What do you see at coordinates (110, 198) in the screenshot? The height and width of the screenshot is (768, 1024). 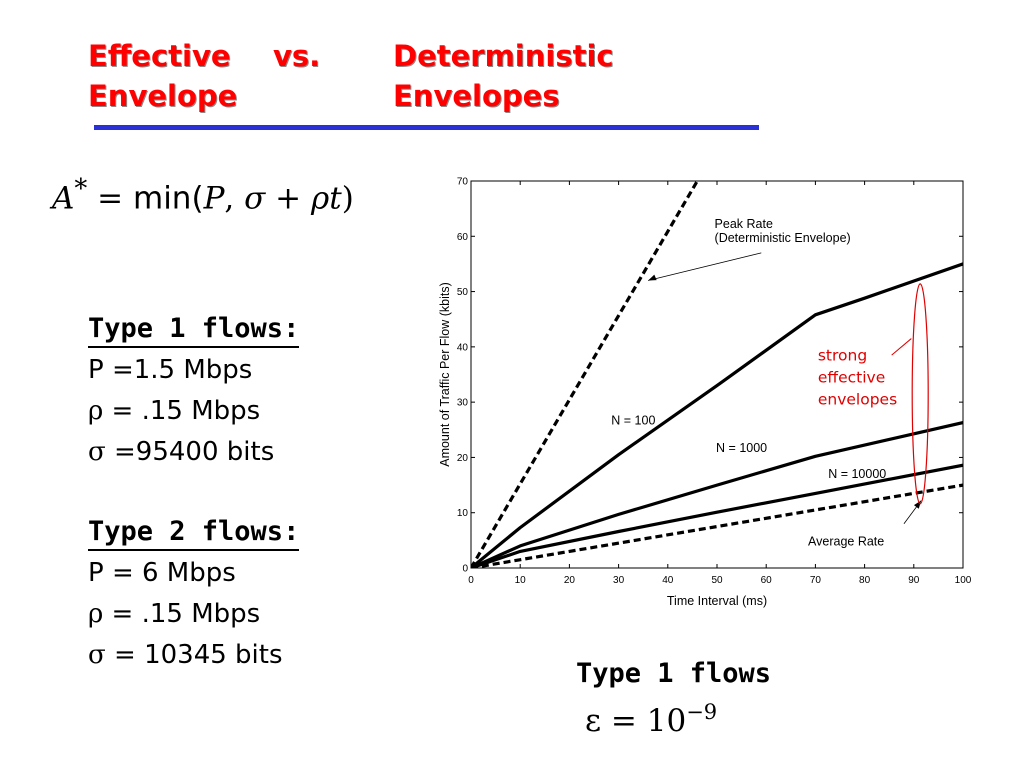 I see `formula-eq: =` at bounding box center [110, 198].